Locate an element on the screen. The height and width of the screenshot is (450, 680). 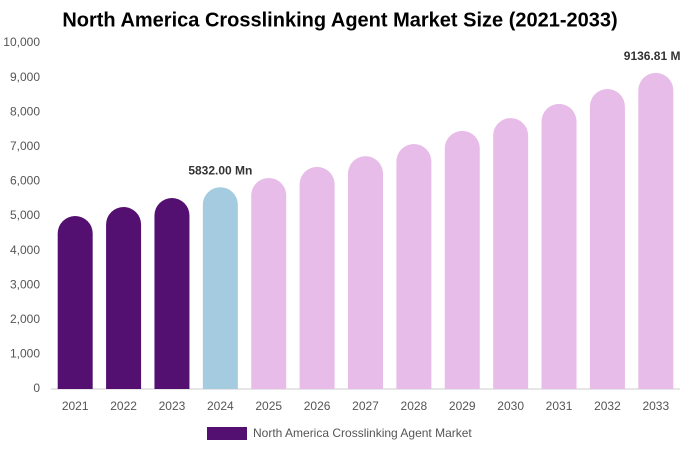
x-tick-label: 2022 is located at coordinates (123, 406).